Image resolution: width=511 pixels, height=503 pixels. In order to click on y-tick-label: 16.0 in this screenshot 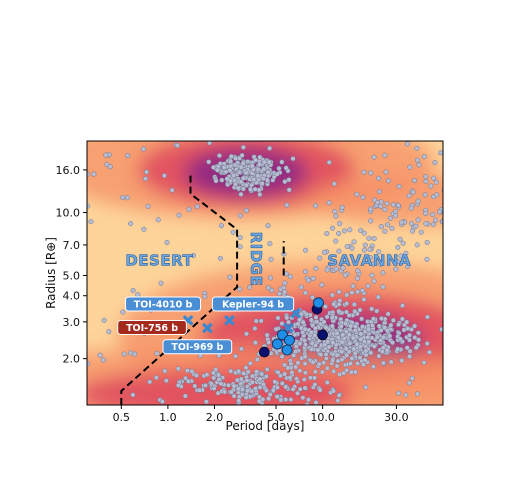, I will do `click(68, 170)`.